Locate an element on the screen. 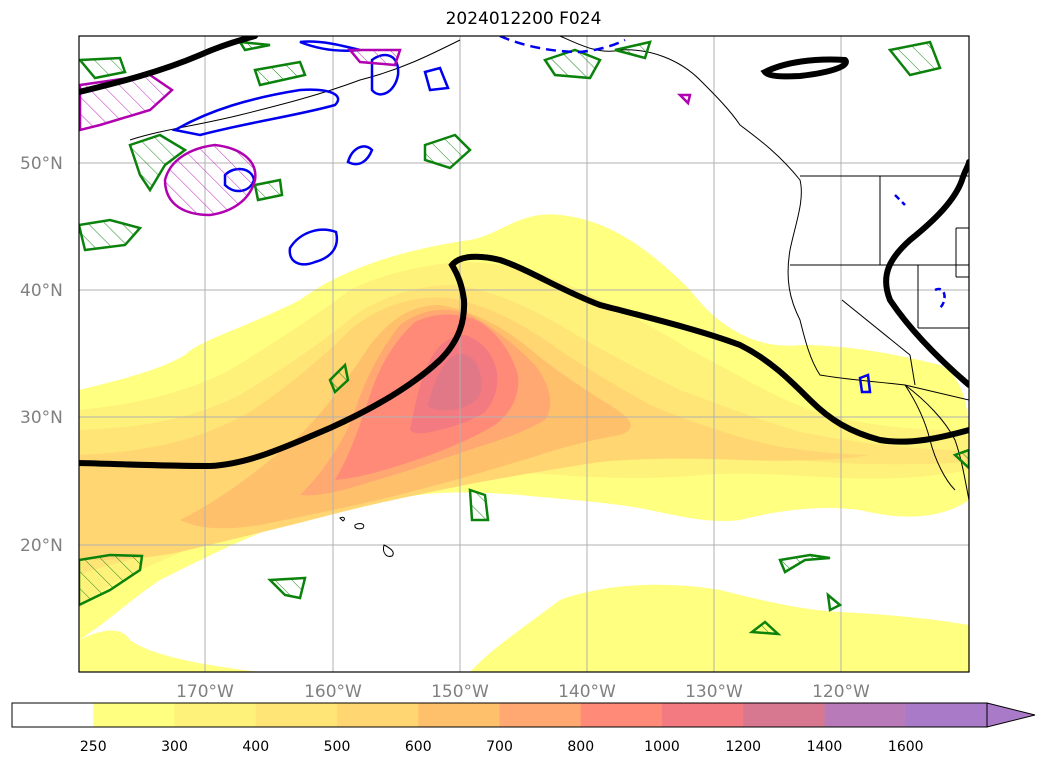  black-contour-north is located at coordinates (168, 65).